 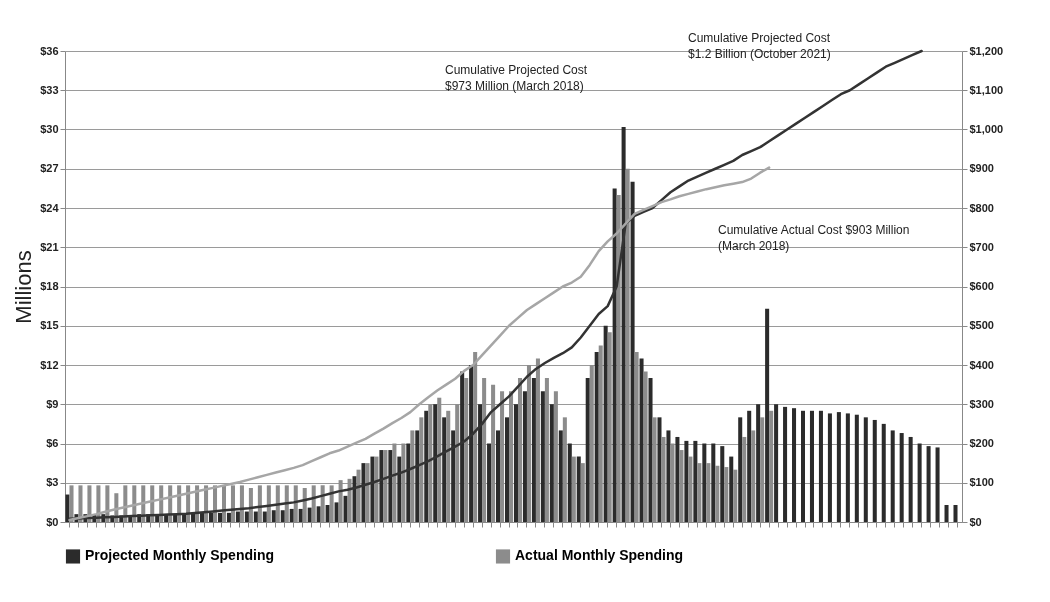 What do you see at coordinates (50, 207) in the screenshot?
I see `y-tick-label: $24` at bounding box center [50, 207].